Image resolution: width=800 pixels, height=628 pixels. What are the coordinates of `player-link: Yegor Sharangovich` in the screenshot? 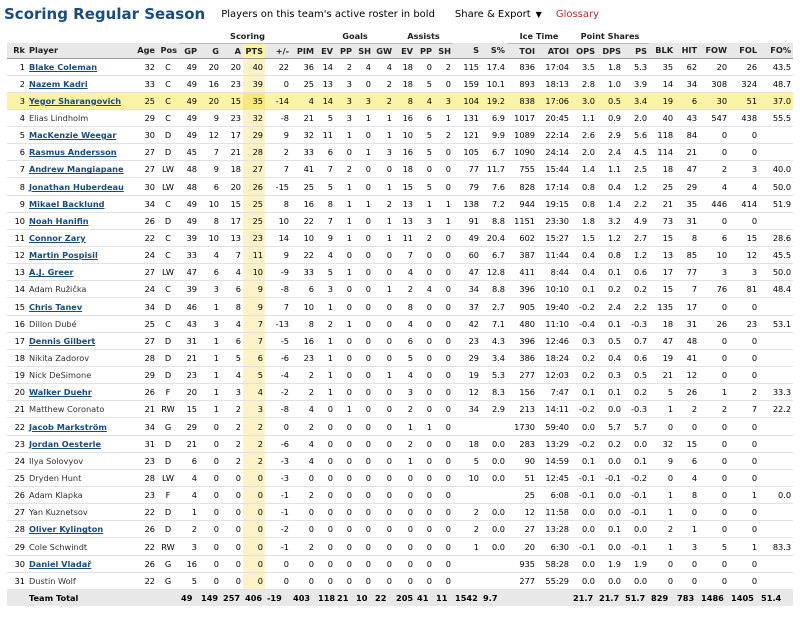 It's located at (80, 101).